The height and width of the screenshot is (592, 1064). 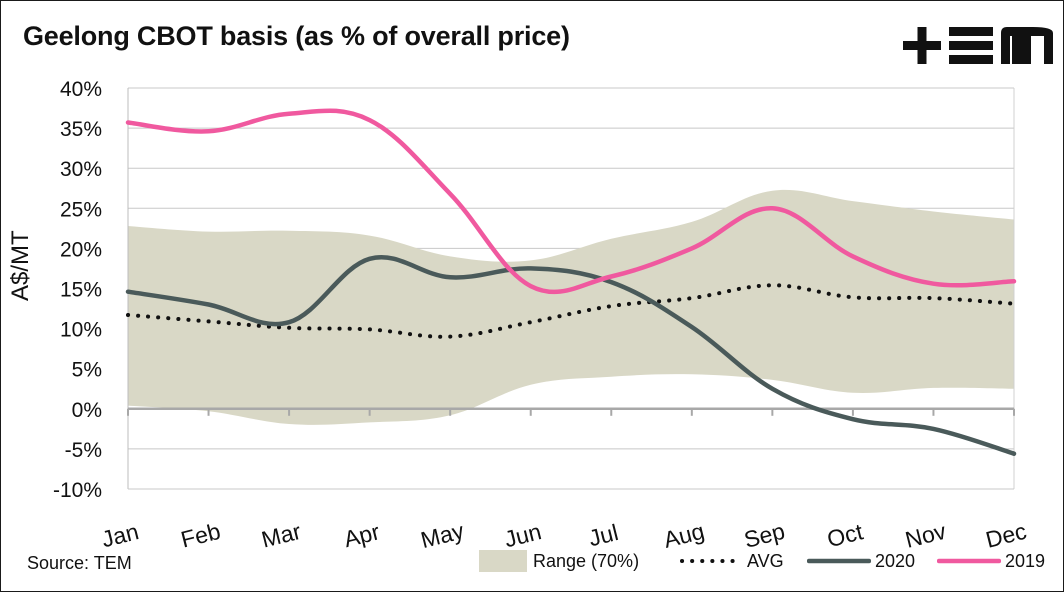 What do you see at coordinates (571, 311) in the screenshot?
I see `avg-series-line` at bounding box center [571, 311].